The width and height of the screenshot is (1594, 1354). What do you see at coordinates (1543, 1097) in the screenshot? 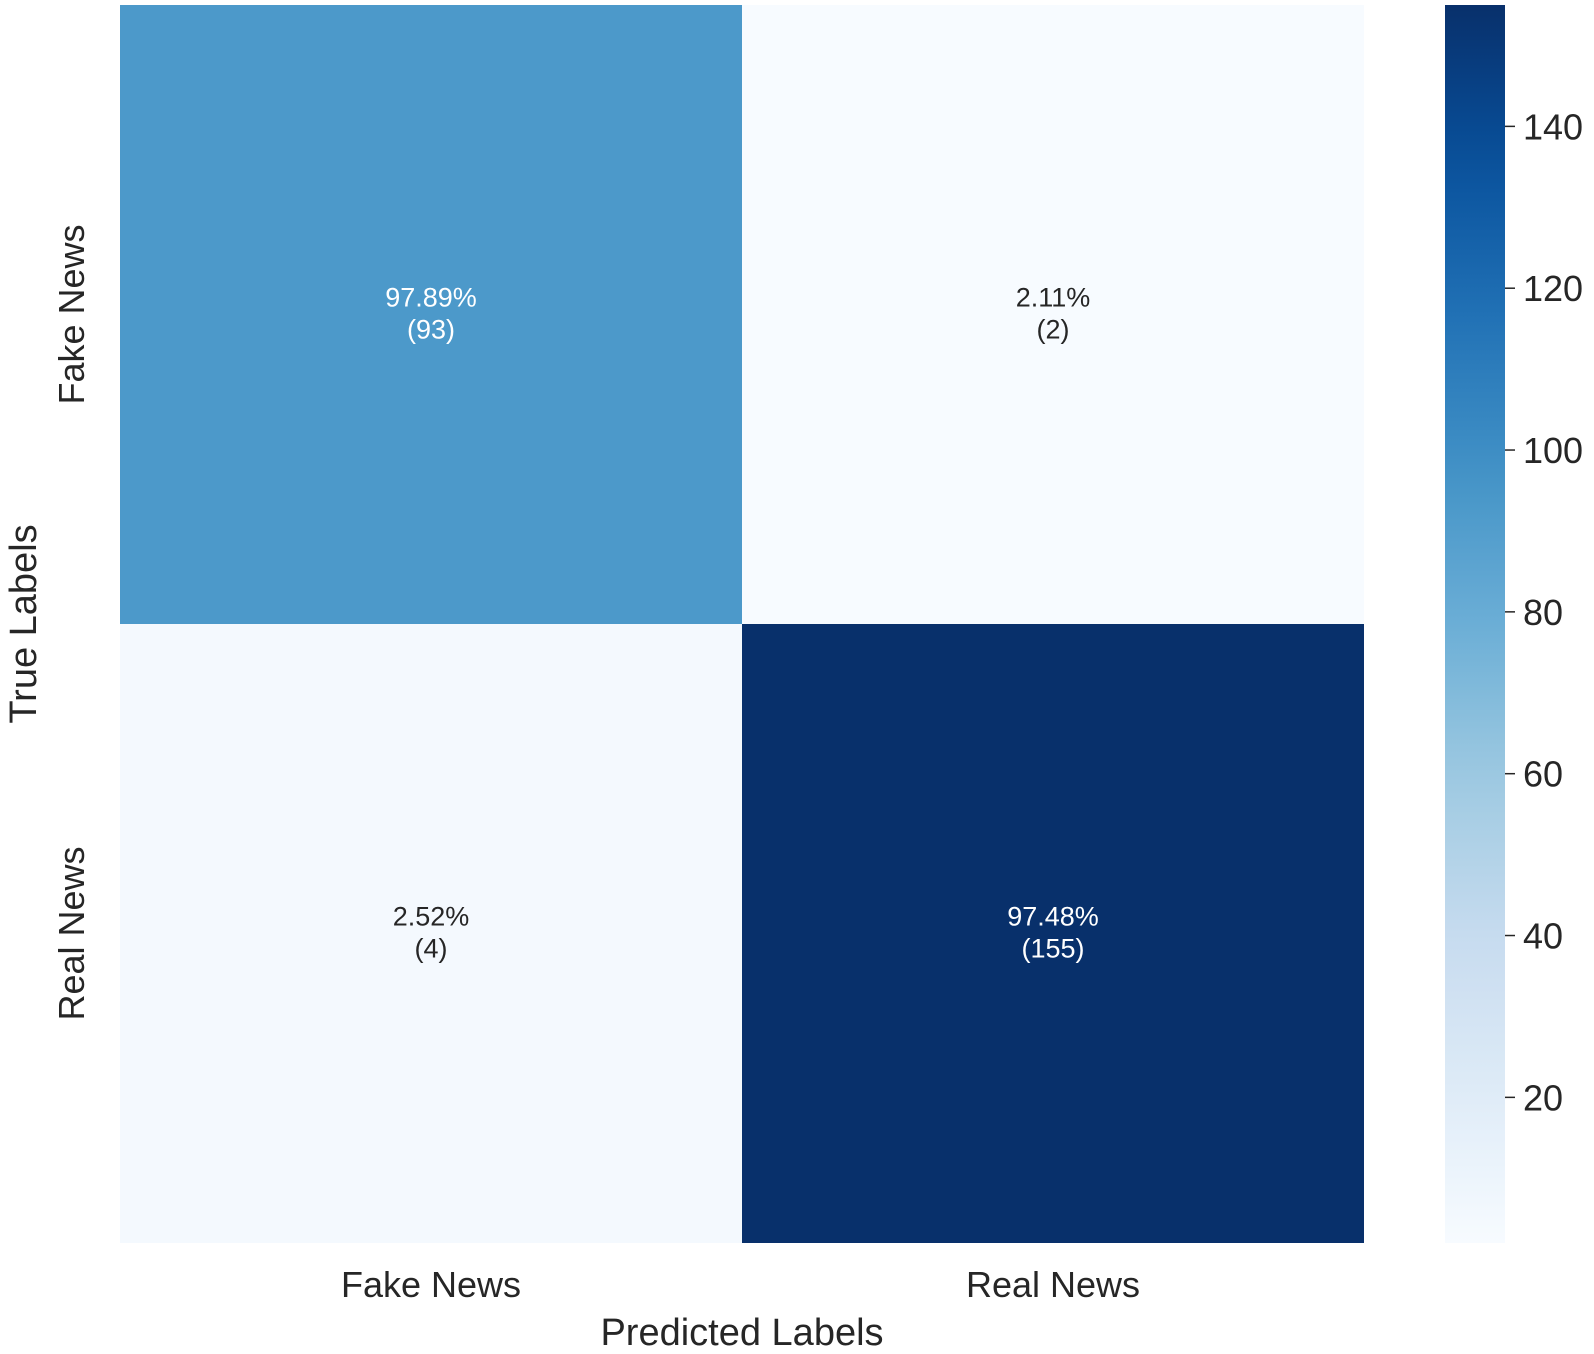
I see `colorbar-tick-label: 20` at bounding box center [1543, 1097].